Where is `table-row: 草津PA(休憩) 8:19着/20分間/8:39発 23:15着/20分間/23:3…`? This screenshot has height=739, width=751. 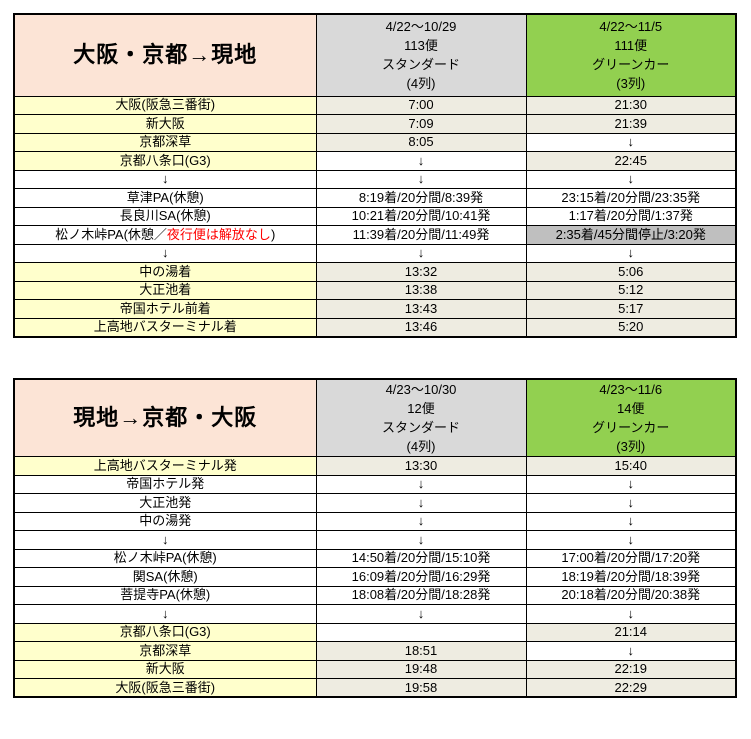
table-row: 草津PA(休憩) 8:19着/20分間/8:39発 23:15着/20分間/23:3… is located at coordinates (375, 198).